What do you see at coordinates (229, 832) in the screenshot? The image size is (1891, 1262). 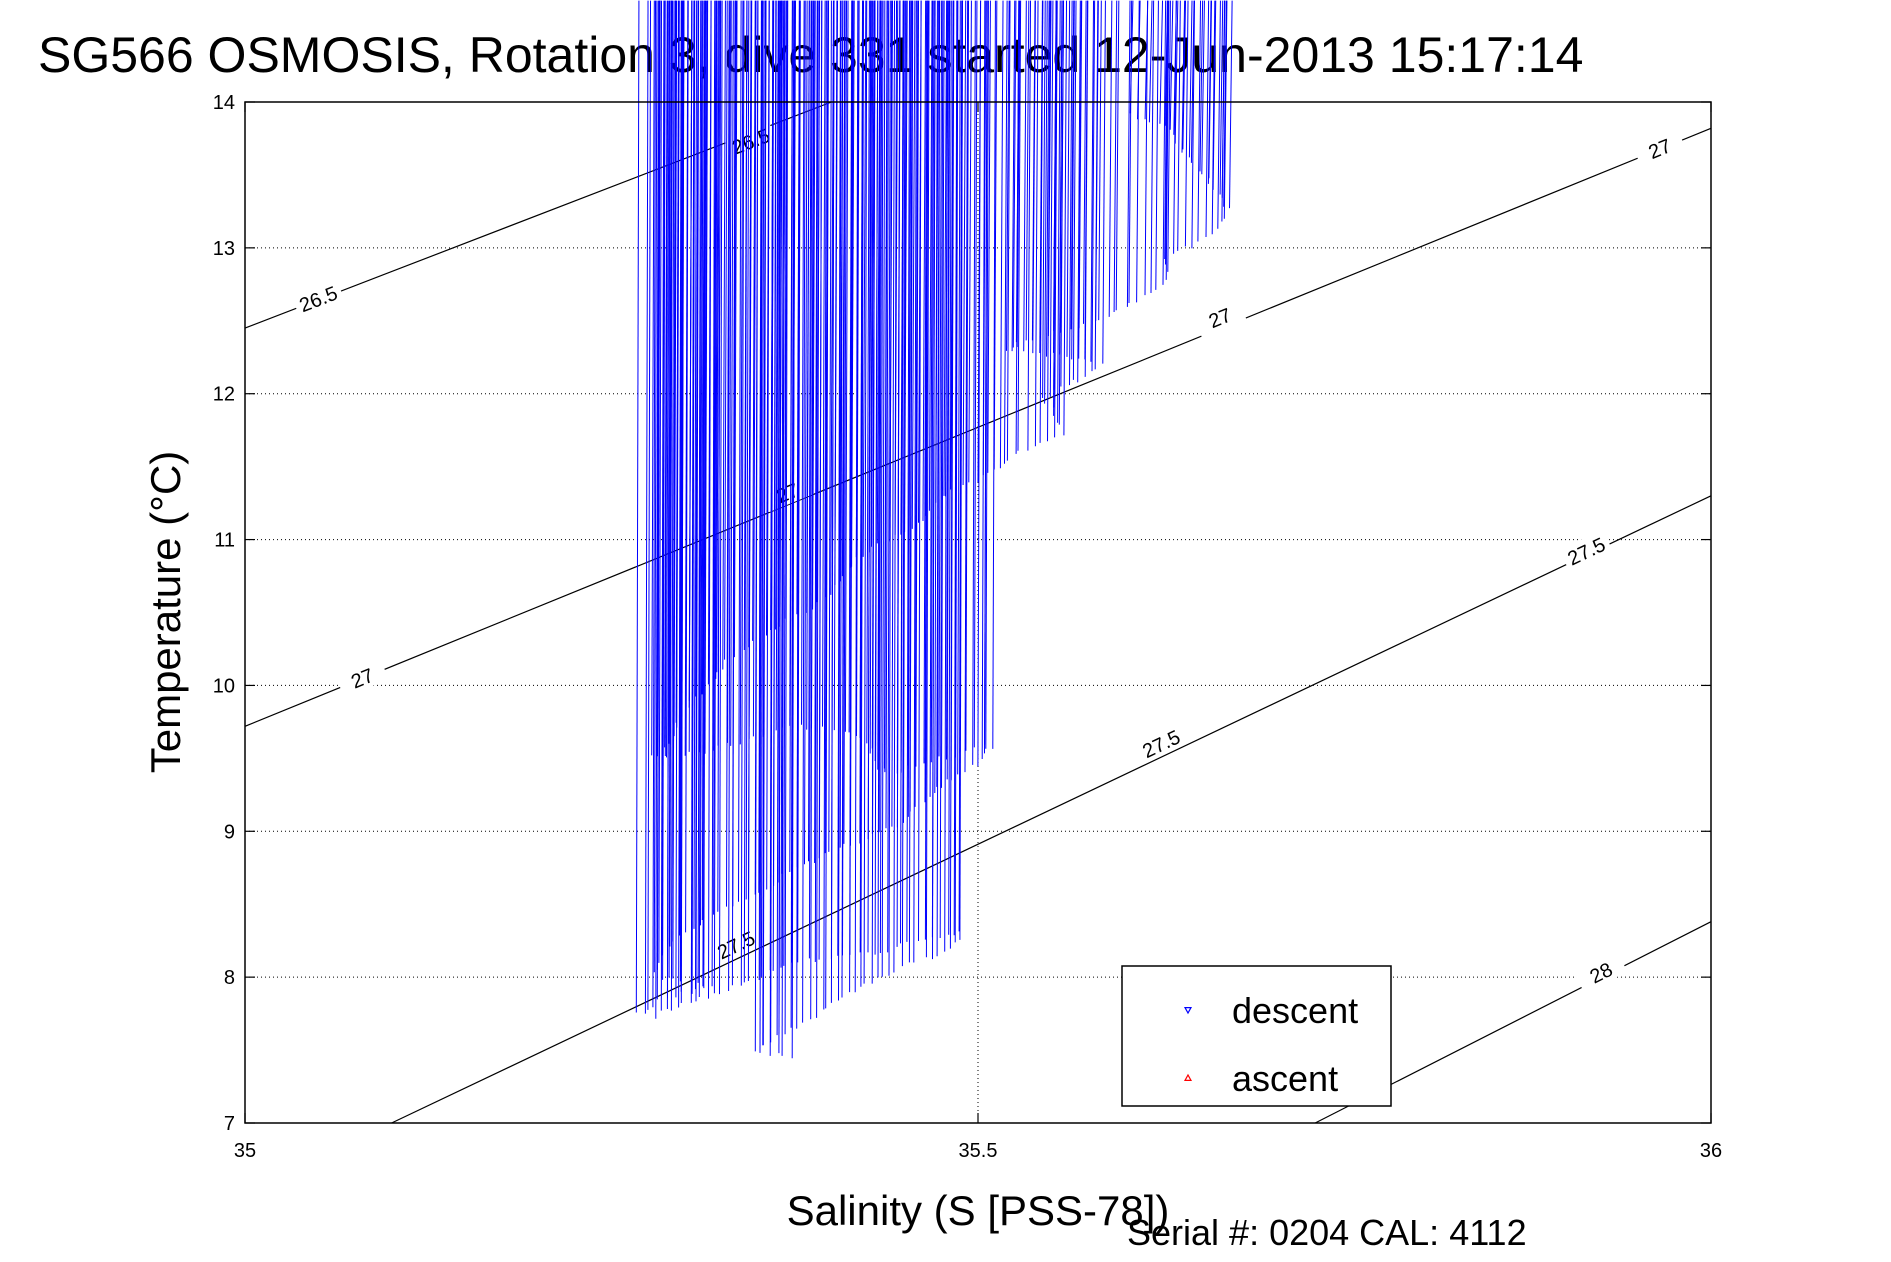 I see `y-tick-label: 9` at bounding box center [229, 832].